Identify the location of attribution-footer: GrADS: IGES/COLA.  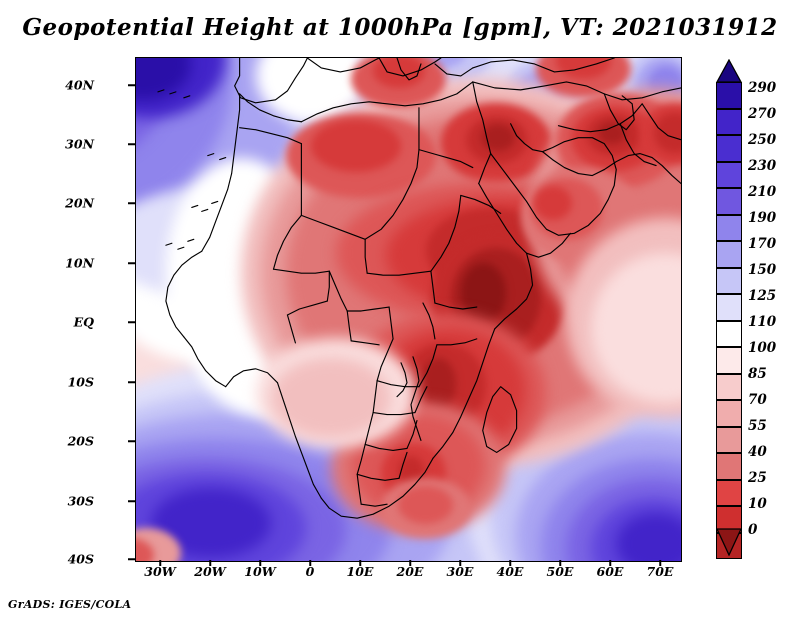
(70, 604).